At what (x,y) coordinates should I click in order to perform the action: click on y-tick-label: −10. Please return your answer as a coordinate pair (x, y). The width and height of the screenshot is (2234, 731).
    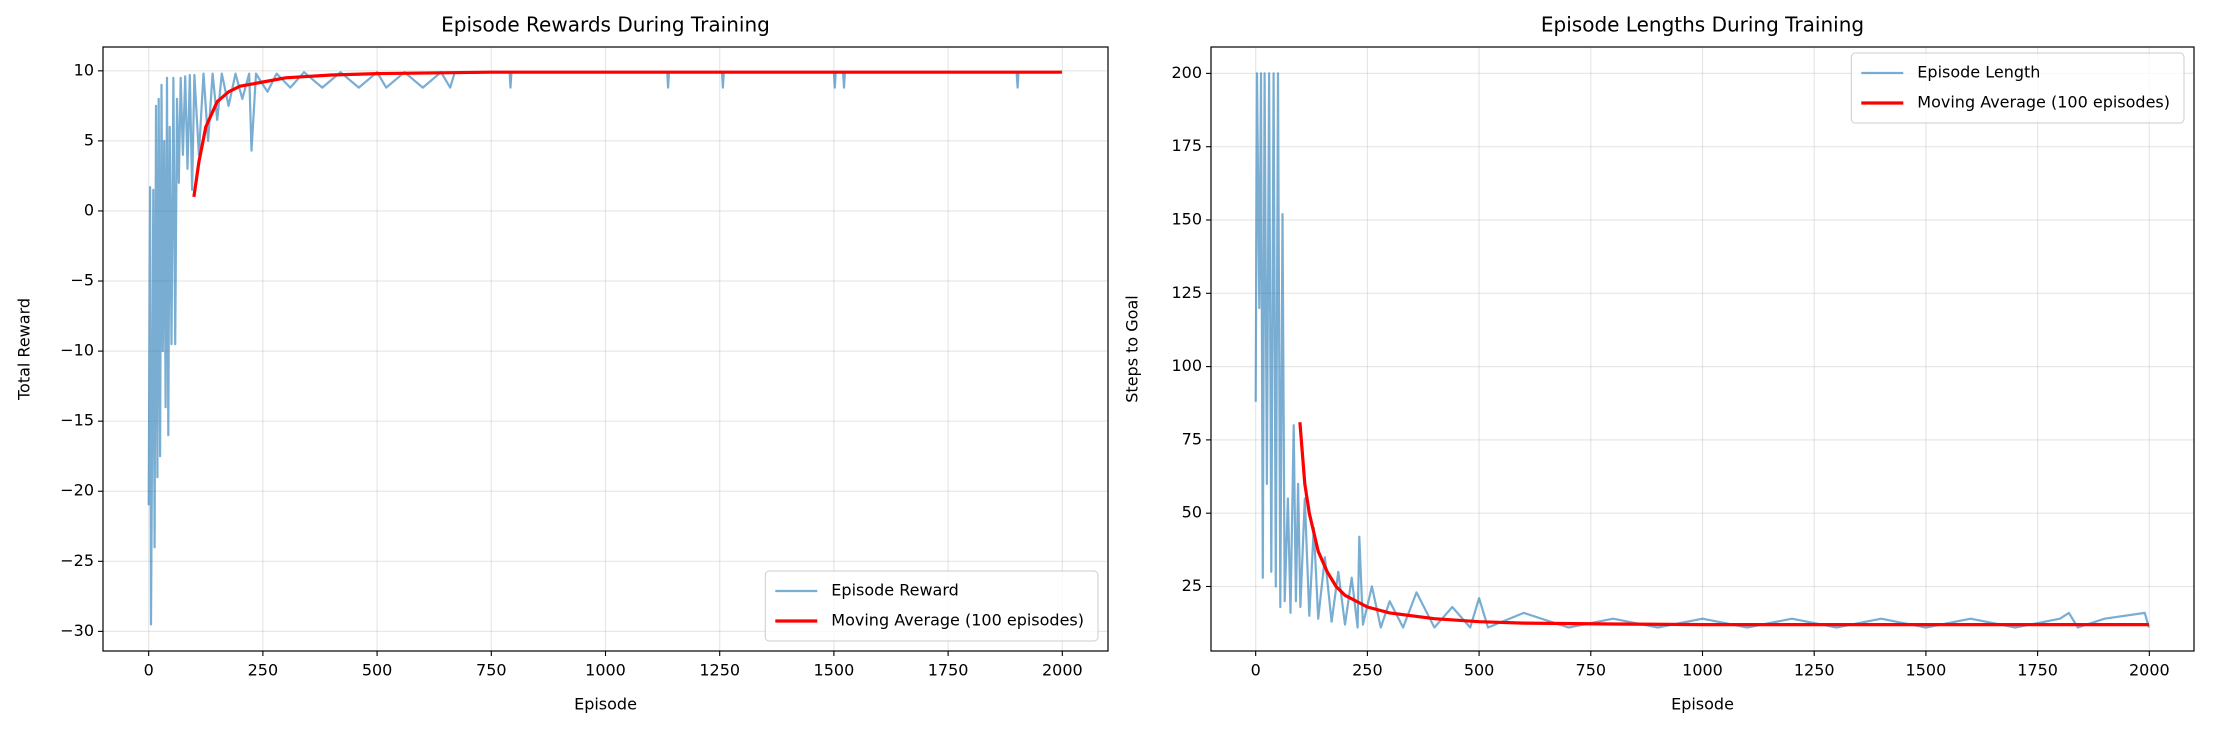
    Looking at the image, I should click on (77, 350).